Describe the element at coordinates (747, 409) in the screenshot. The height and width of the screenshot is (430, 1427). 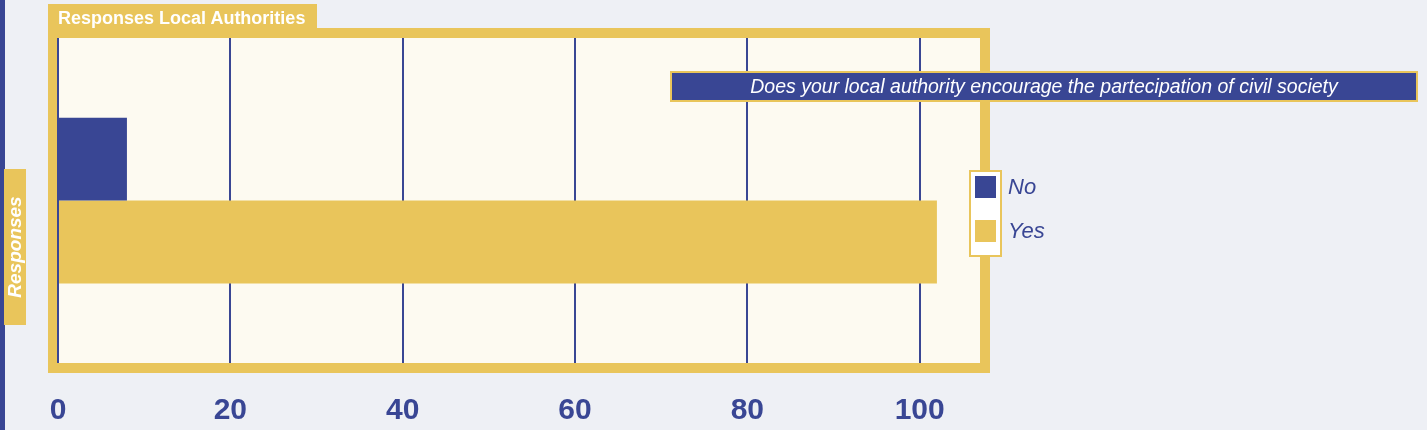
I see `x-tick-label: 80` at that location.